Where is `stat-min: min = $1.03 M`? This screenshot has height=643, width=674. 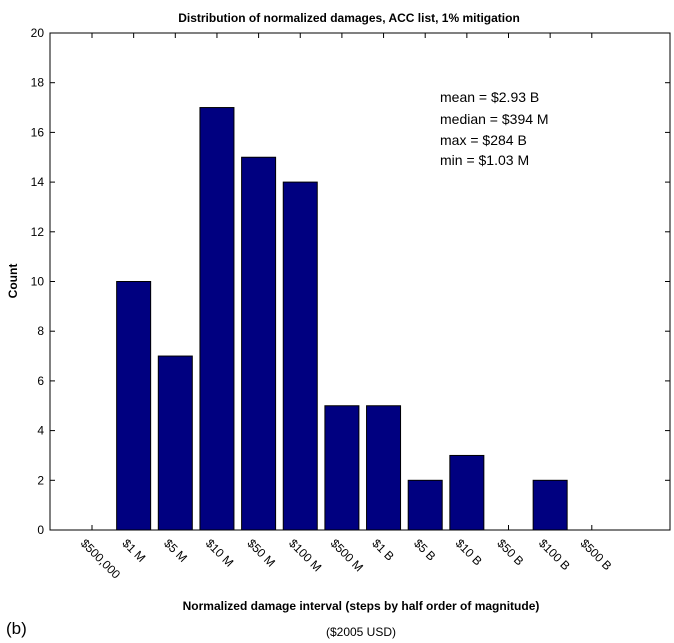 stat-min: min = $1.03 M is located at coordinates (484, 160).